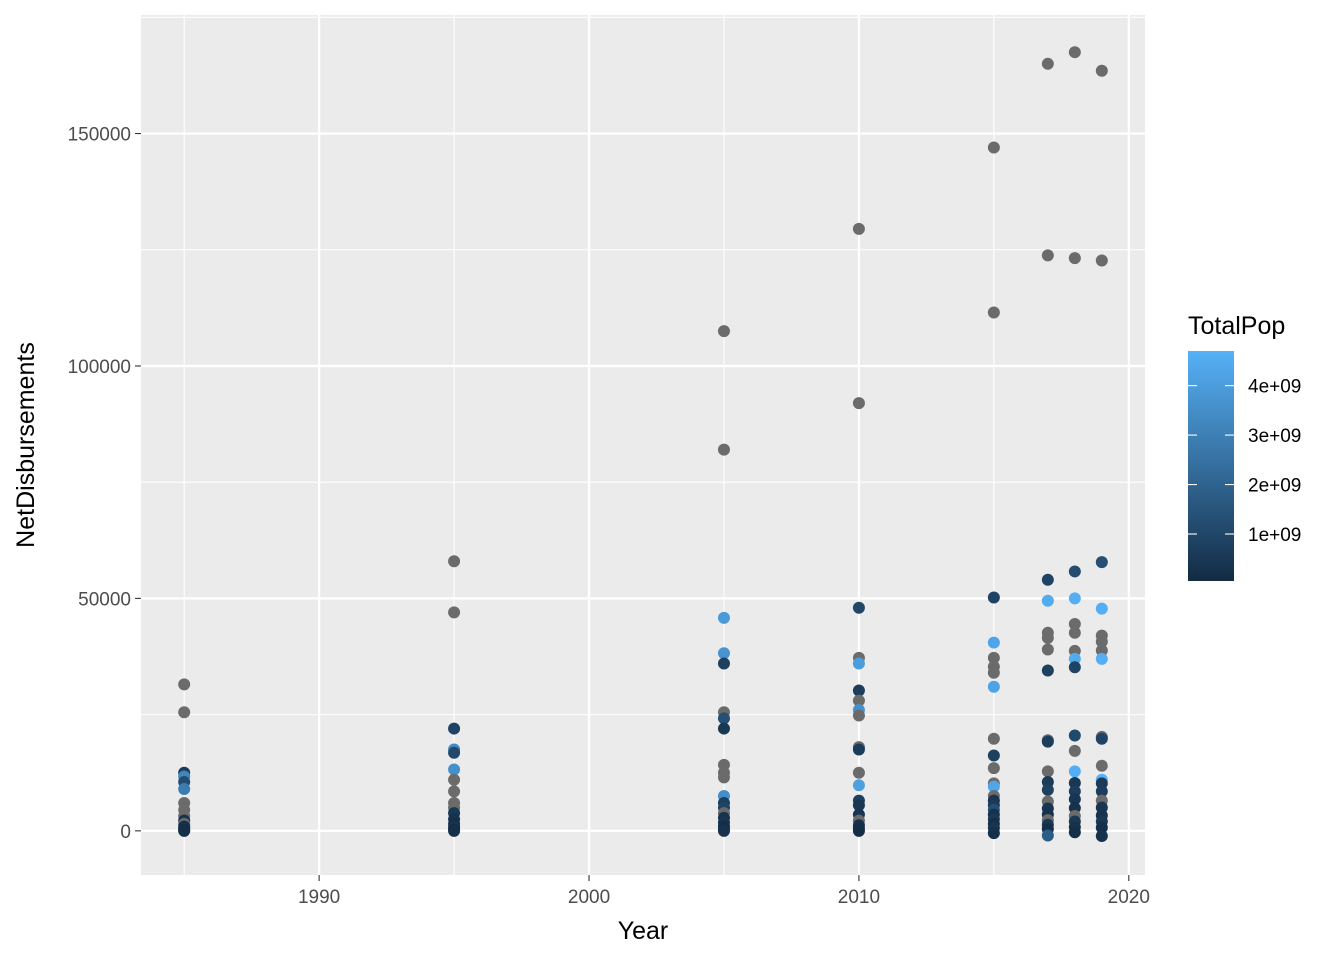 This screenshot has height=960, width=1344. Describe the element at coordinates (26, 445) in the screenshot. I see `y-axis-title: NetDisbursements` at that location.